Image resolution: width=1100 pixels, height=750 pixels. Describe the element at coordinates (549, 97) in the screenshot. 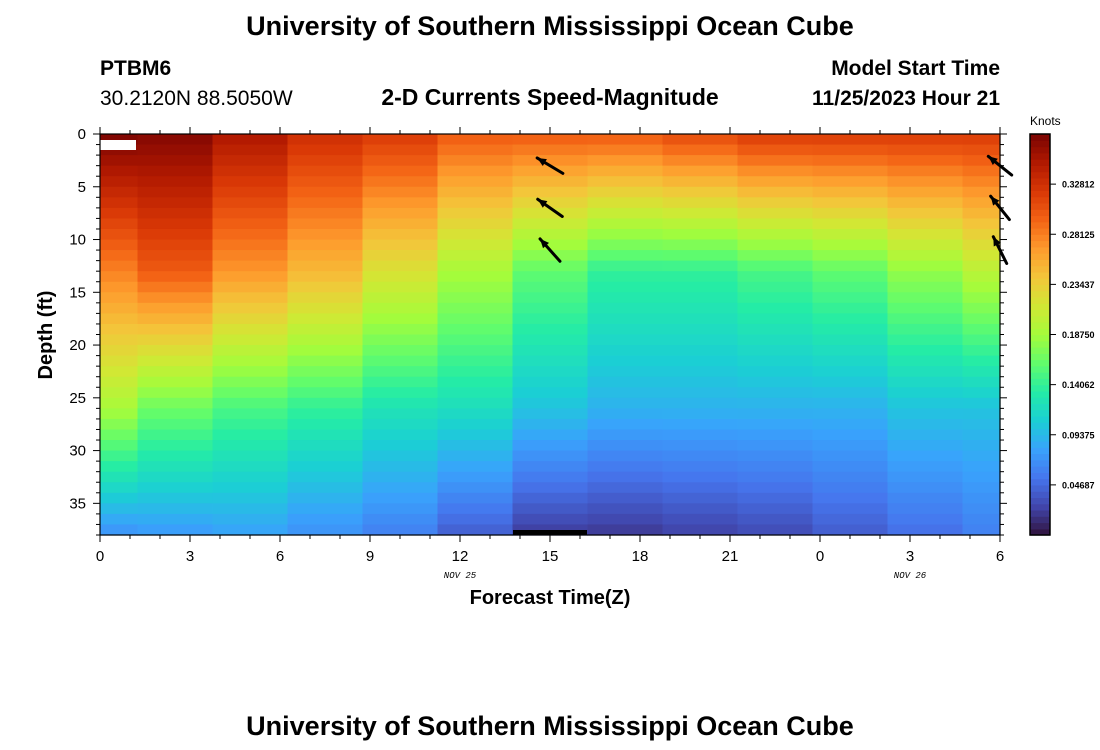

I see `plot-title: 2-D Currents Speed-Magnitude` at that location.